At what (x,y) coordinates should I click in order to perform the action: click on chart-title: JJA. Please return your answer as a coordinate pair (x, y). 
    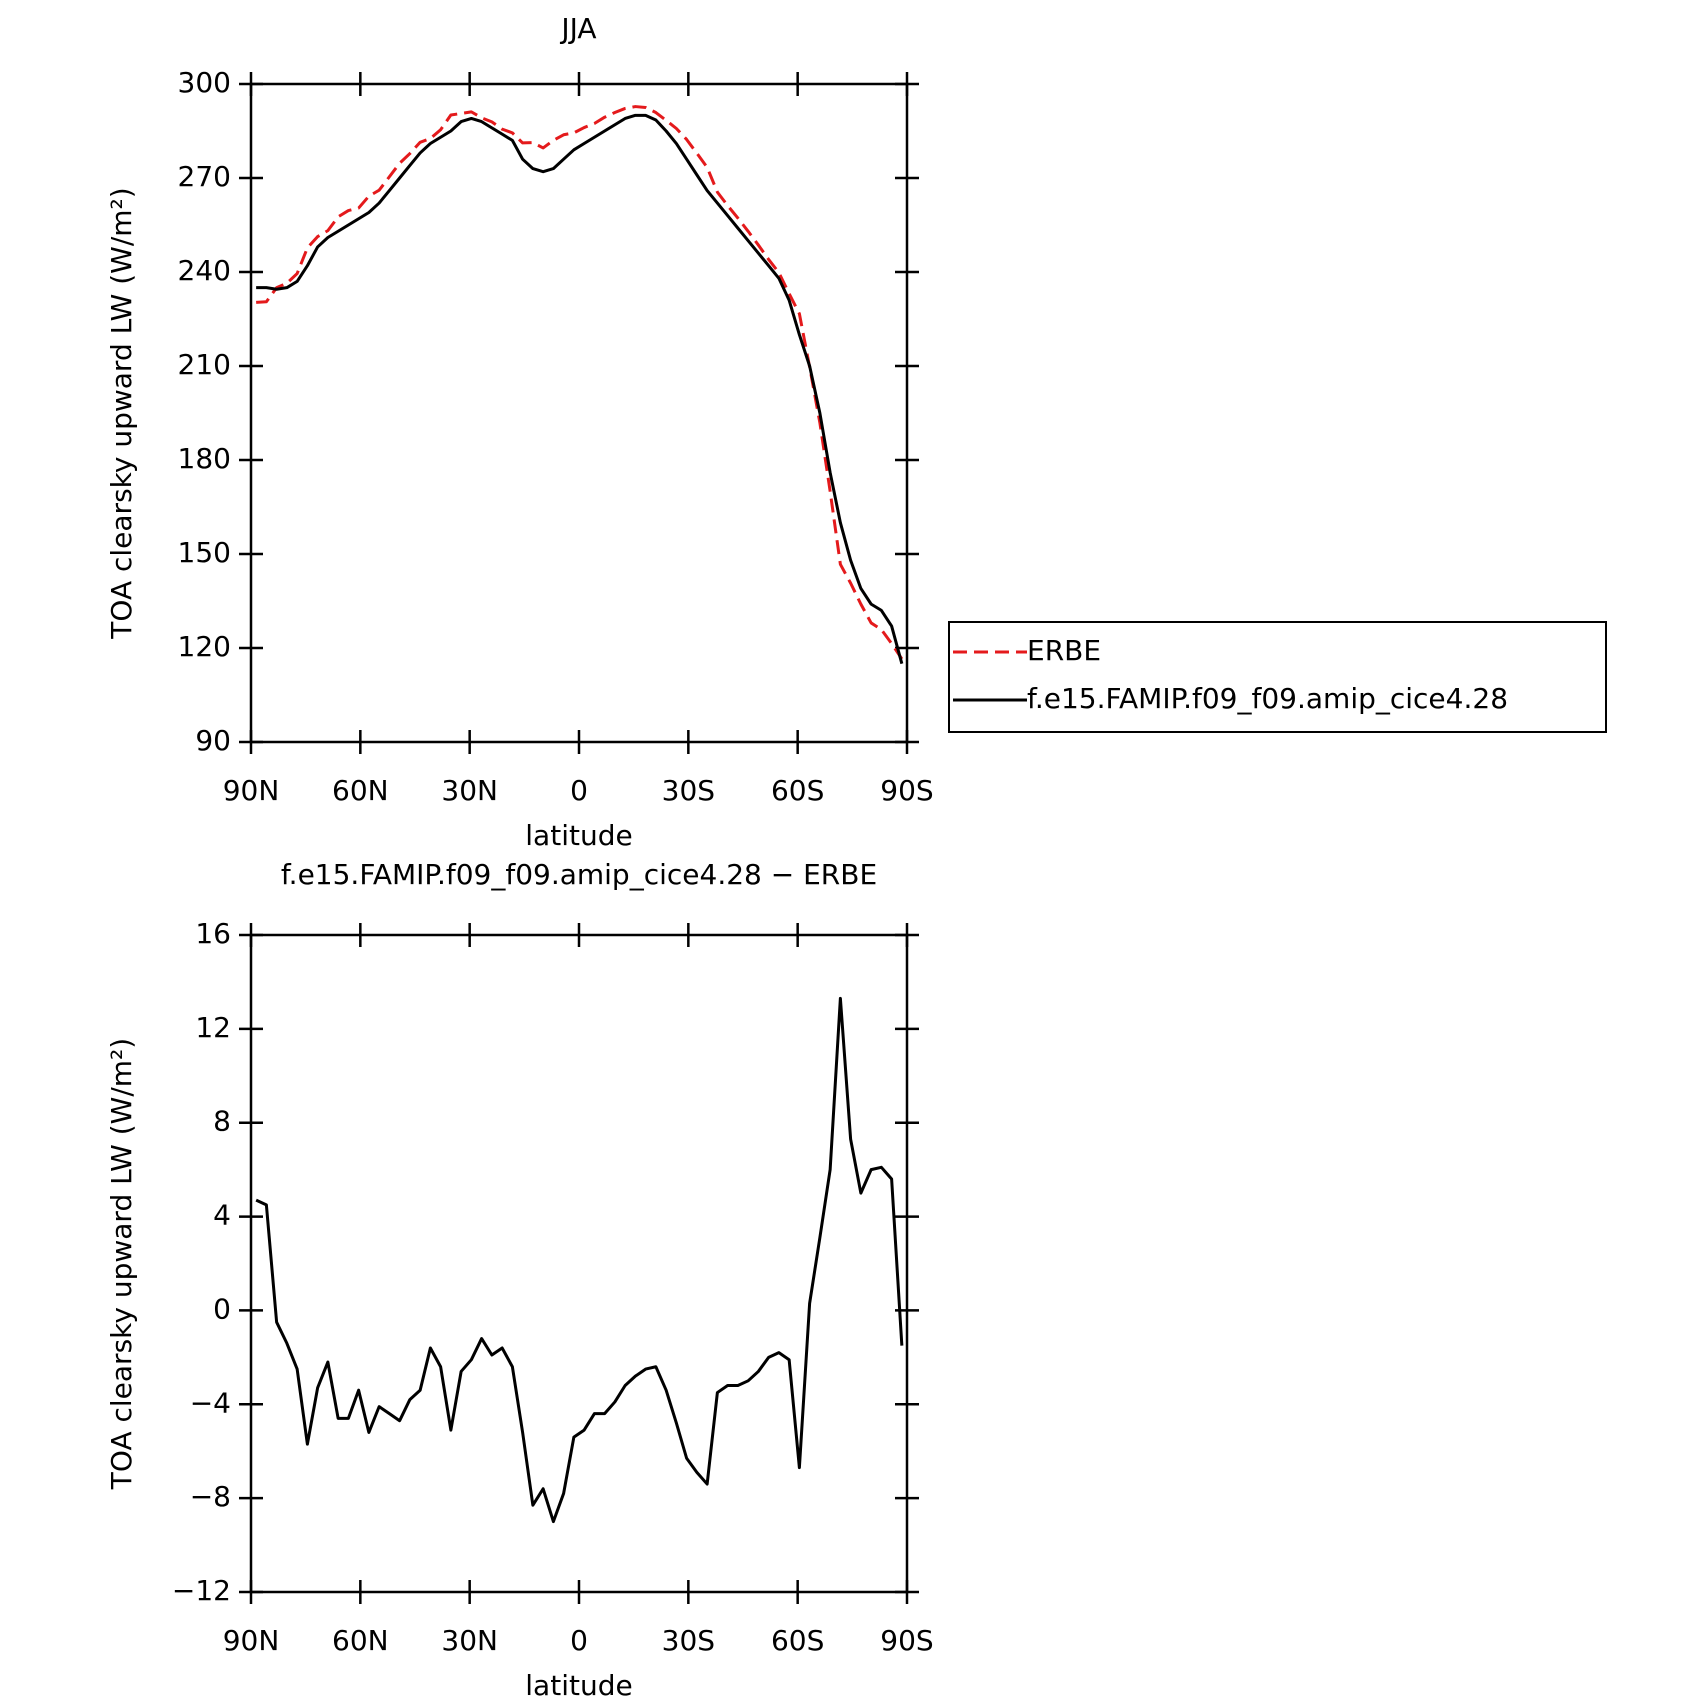
    Looking at the image, I should click on (577, 28).